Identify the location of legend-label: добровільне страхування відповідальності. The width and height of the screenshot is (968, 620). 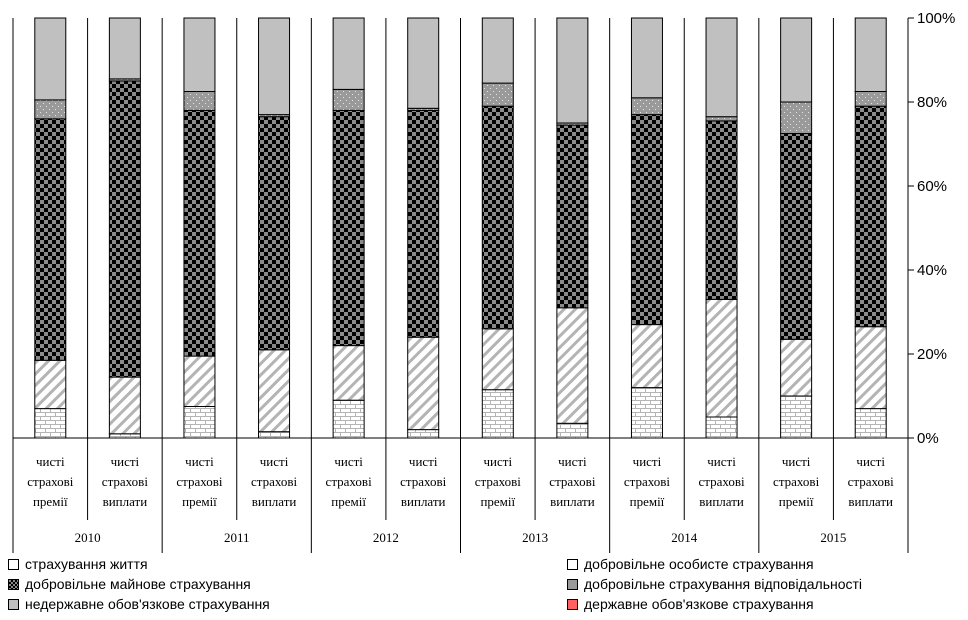
(723, 584).